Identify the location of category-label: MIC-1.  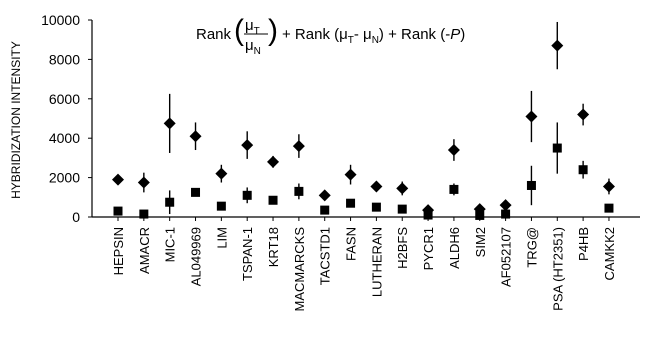
(170, 244).